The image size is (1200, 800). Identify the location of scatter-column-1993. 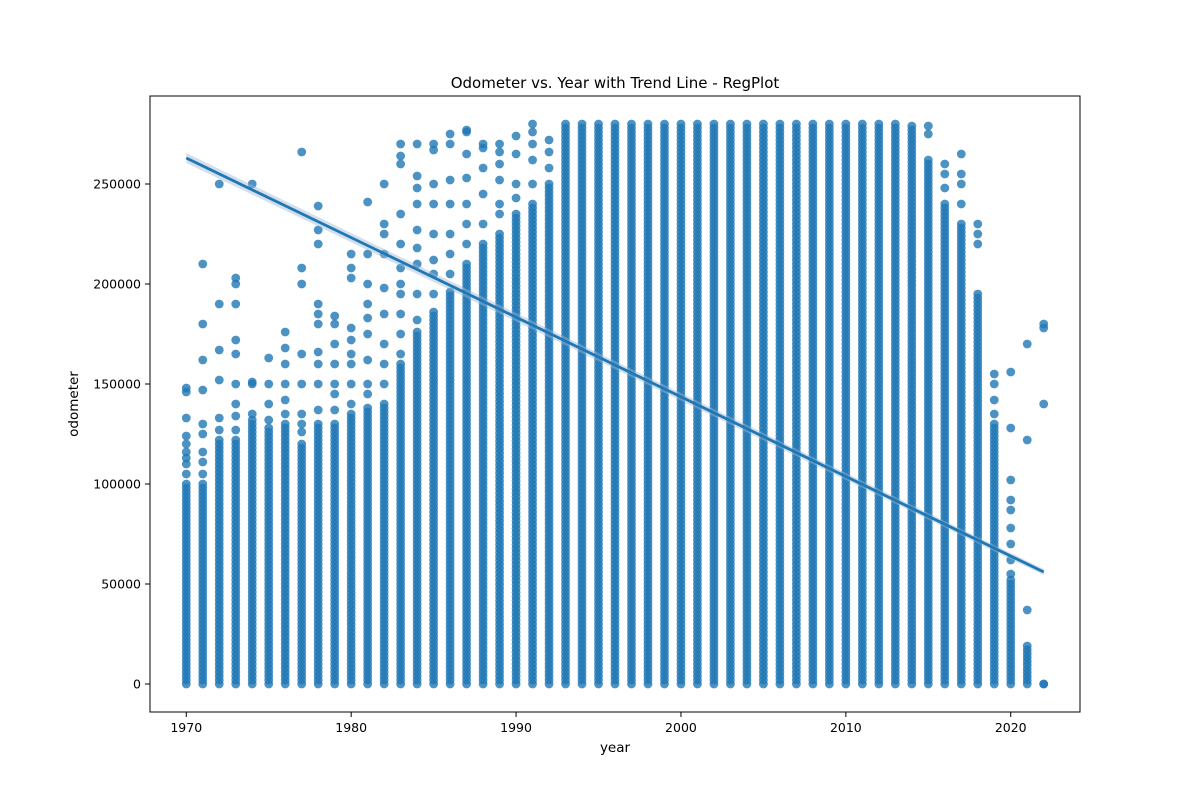
(565, 404).